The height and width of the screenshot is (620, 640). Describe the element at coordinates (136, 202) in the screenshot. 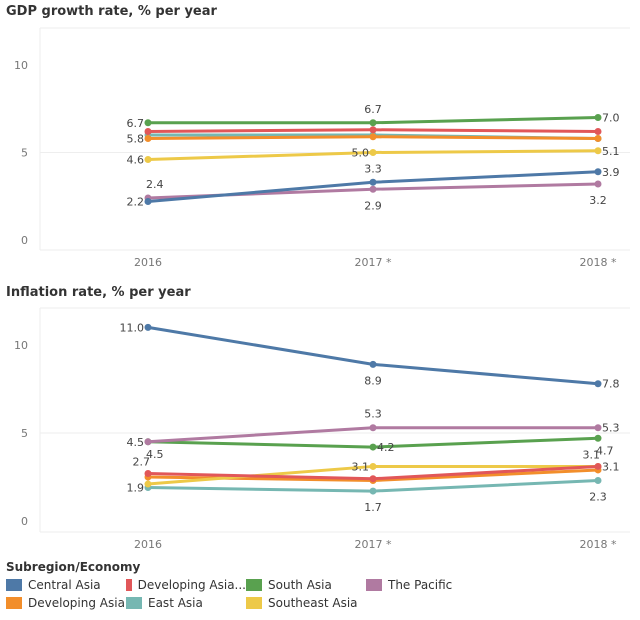

I see `data-label: 2.2` at that location.